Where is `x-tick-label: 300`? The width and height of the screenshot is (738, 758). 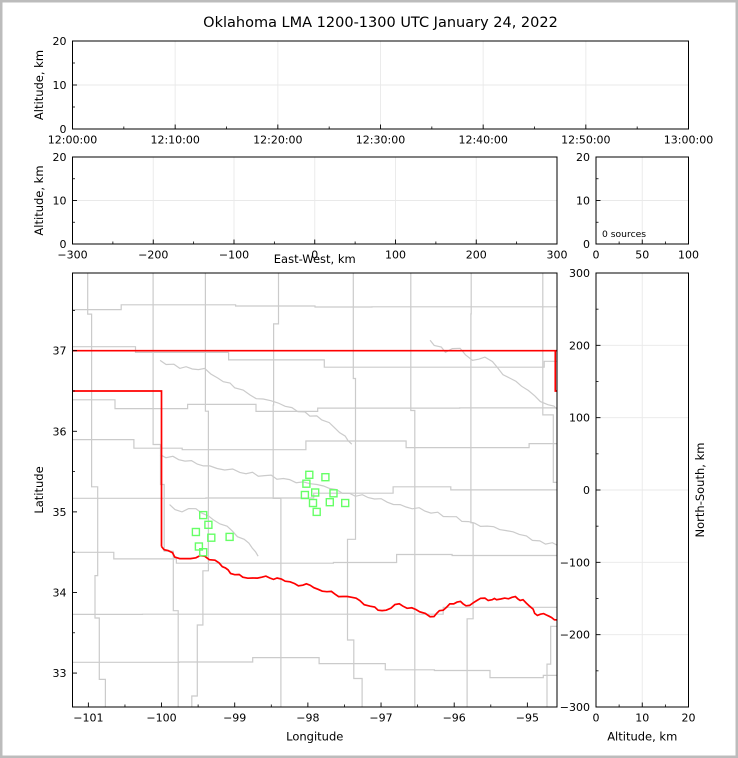 x-tick-label: 300 is located at coordinates (557, 255).